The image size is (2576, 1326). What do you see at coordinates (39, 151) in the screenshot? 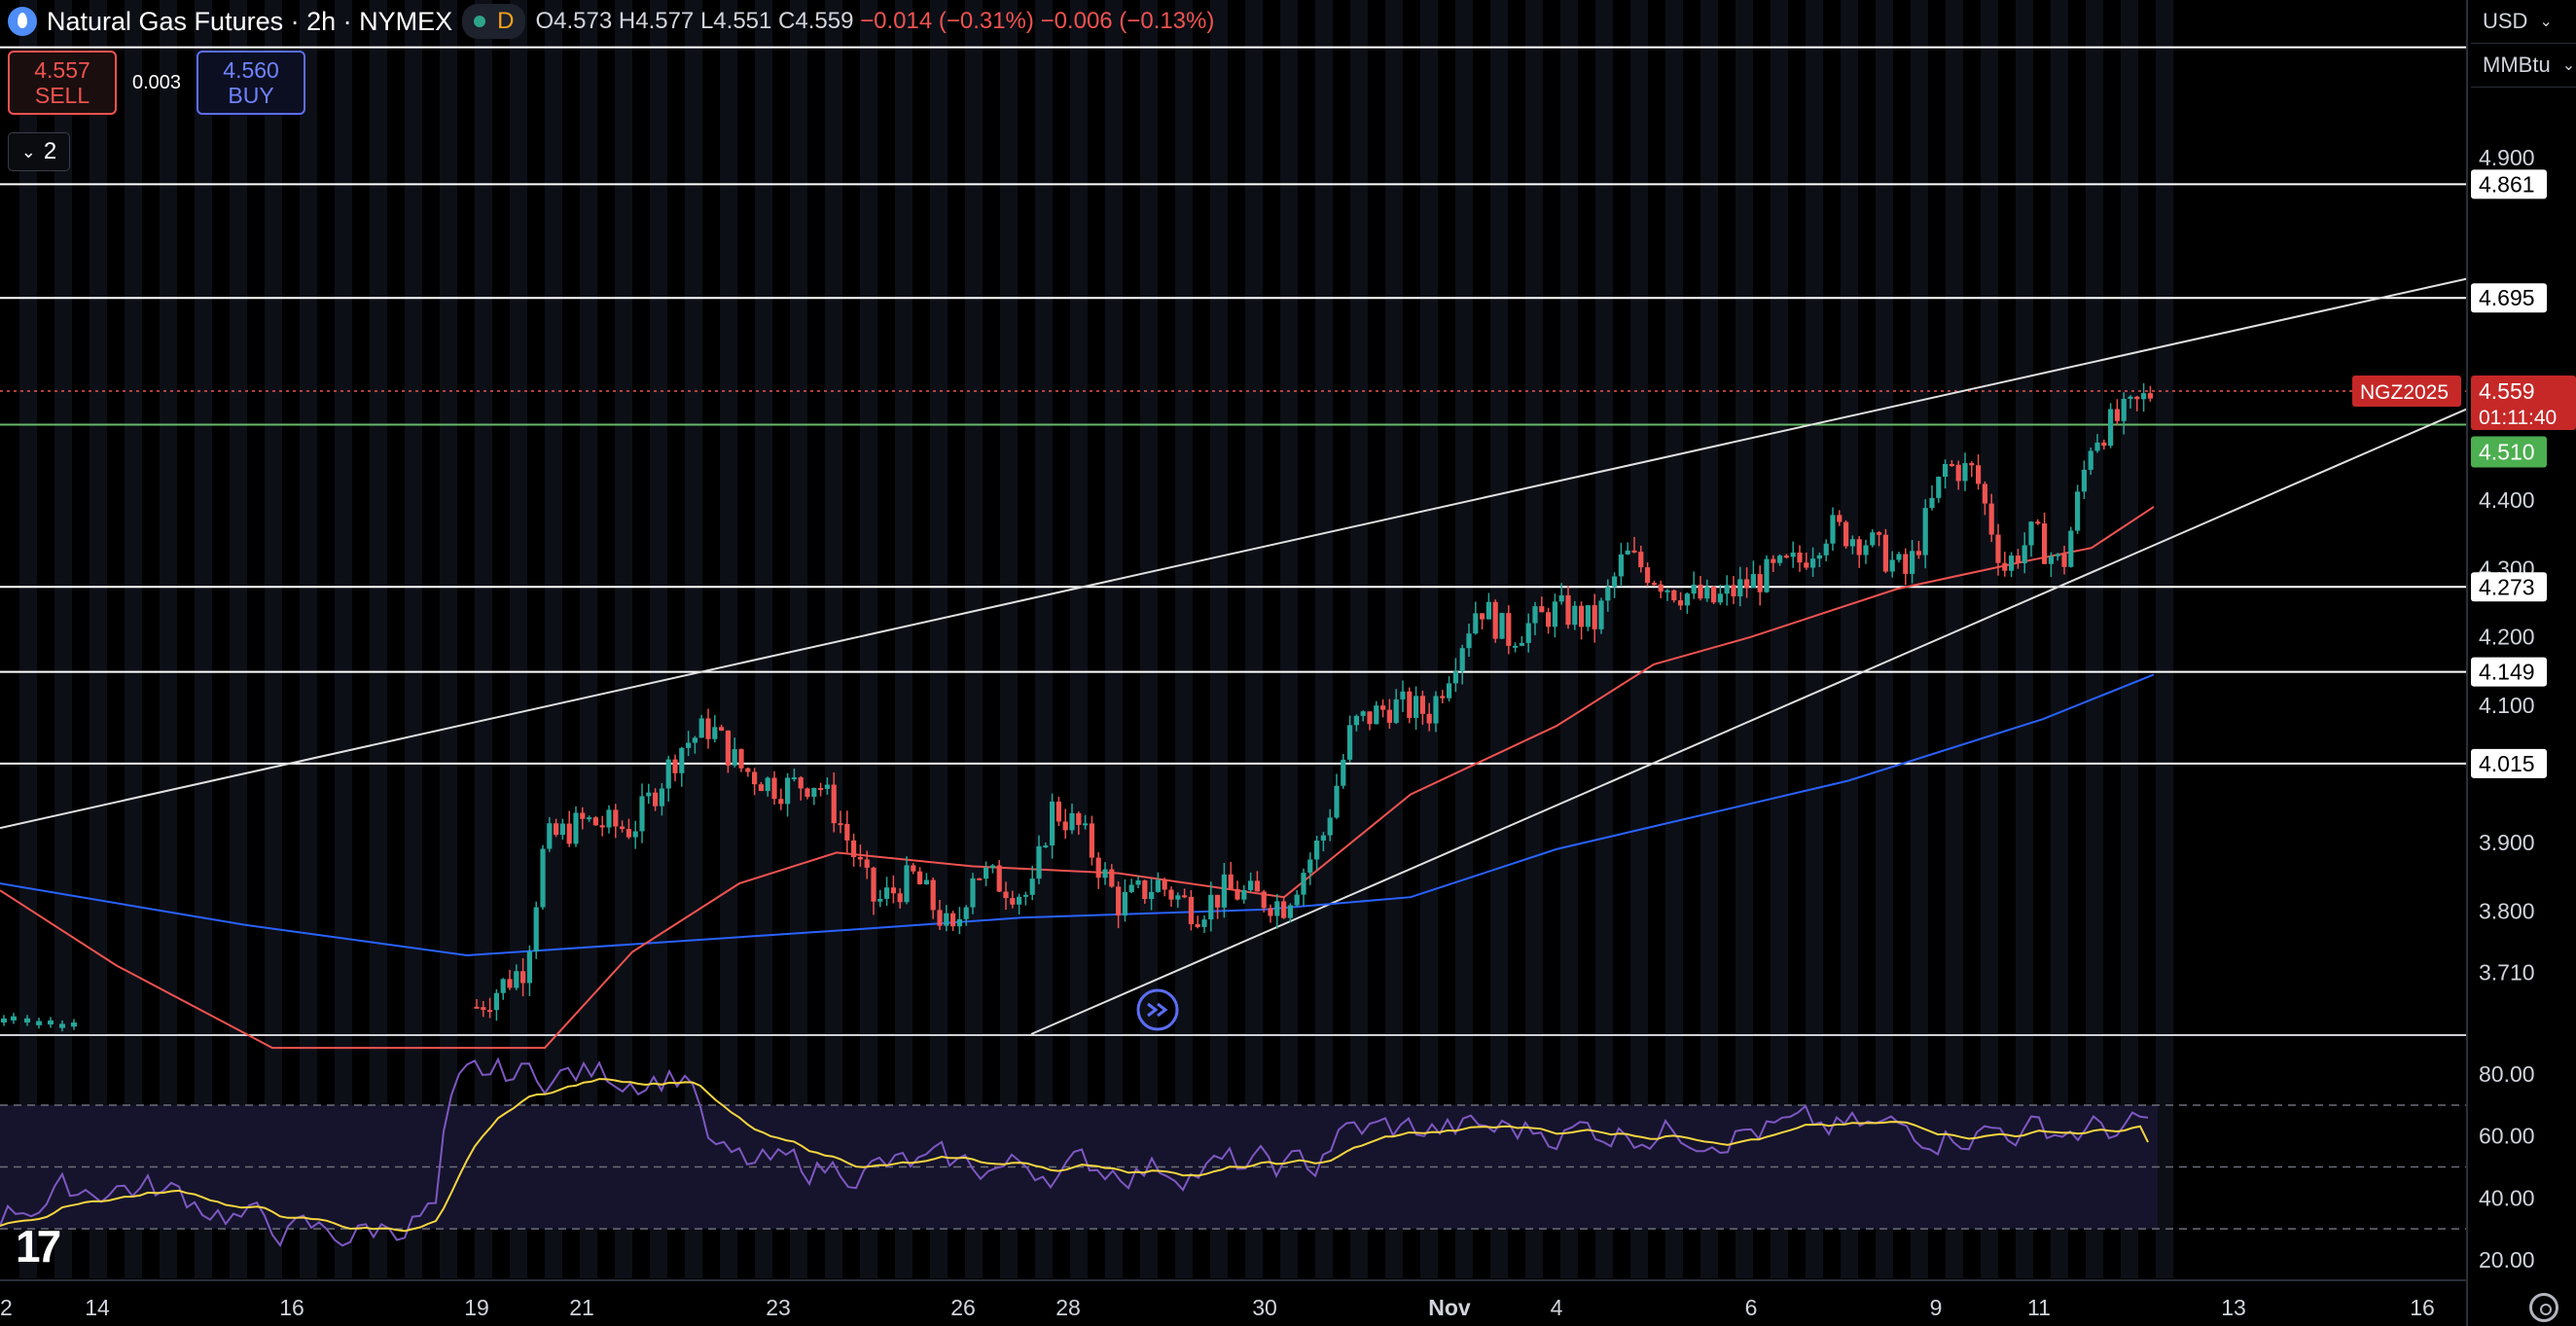
I see `indicators-toggle-button: ⌄ 2` at bounding box center [39, 151].